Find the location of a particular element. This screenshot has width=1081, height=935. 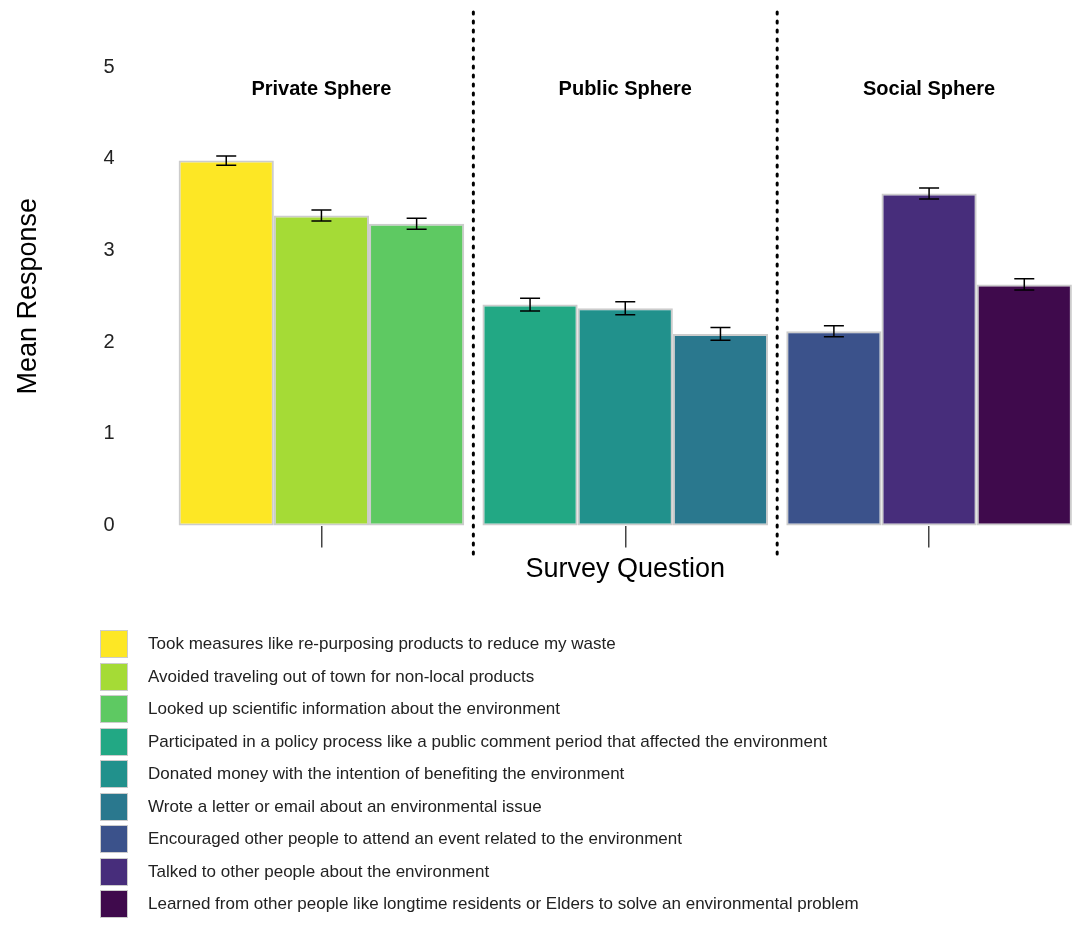

legend-label: Wrote a letter or email about an environmental issue is located at coordinates (345, 806).